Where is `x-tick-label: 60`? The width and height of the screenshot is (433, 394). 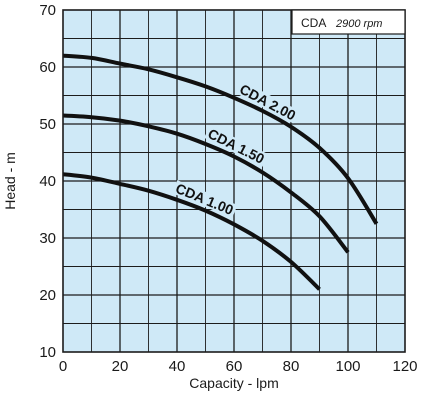
x-tick-label: 60 is located at coordinates (234, 366).